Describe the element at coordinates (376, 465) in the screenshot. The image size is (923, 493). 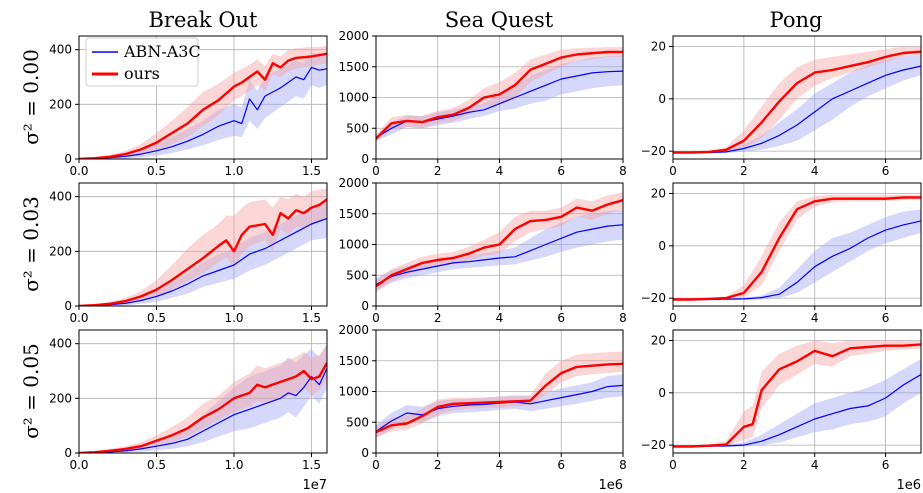
I see `panel-sea-quest-row2-xtick-label-0: 0` at that location.